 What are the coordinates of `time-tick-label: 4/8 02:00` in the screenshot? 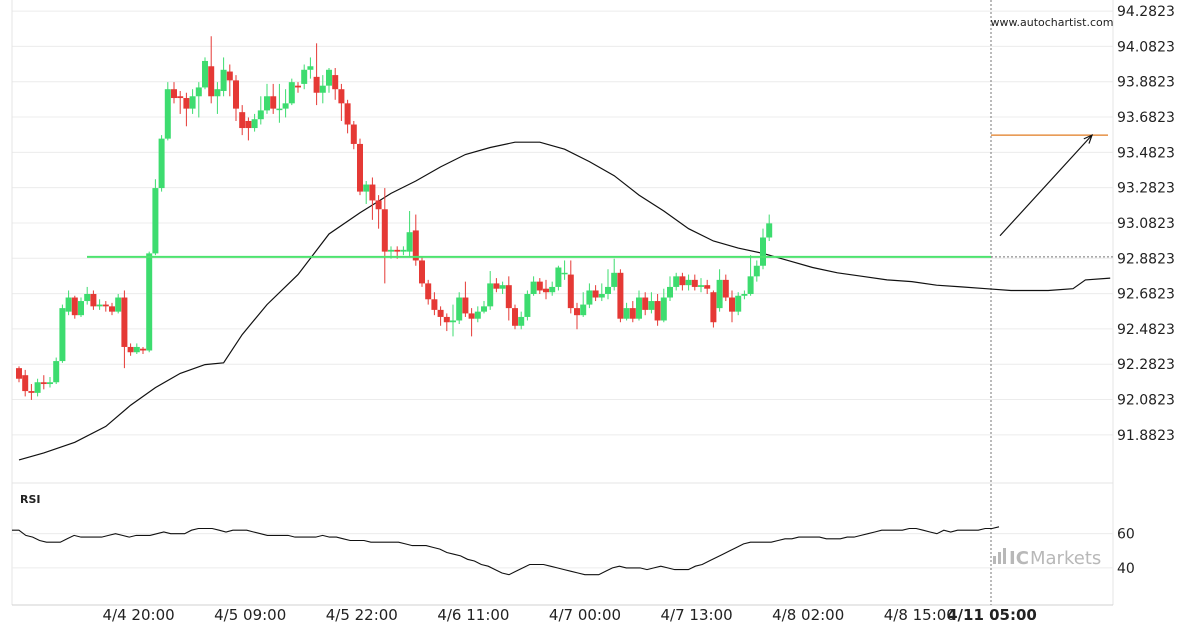 It's located at (808, 615).